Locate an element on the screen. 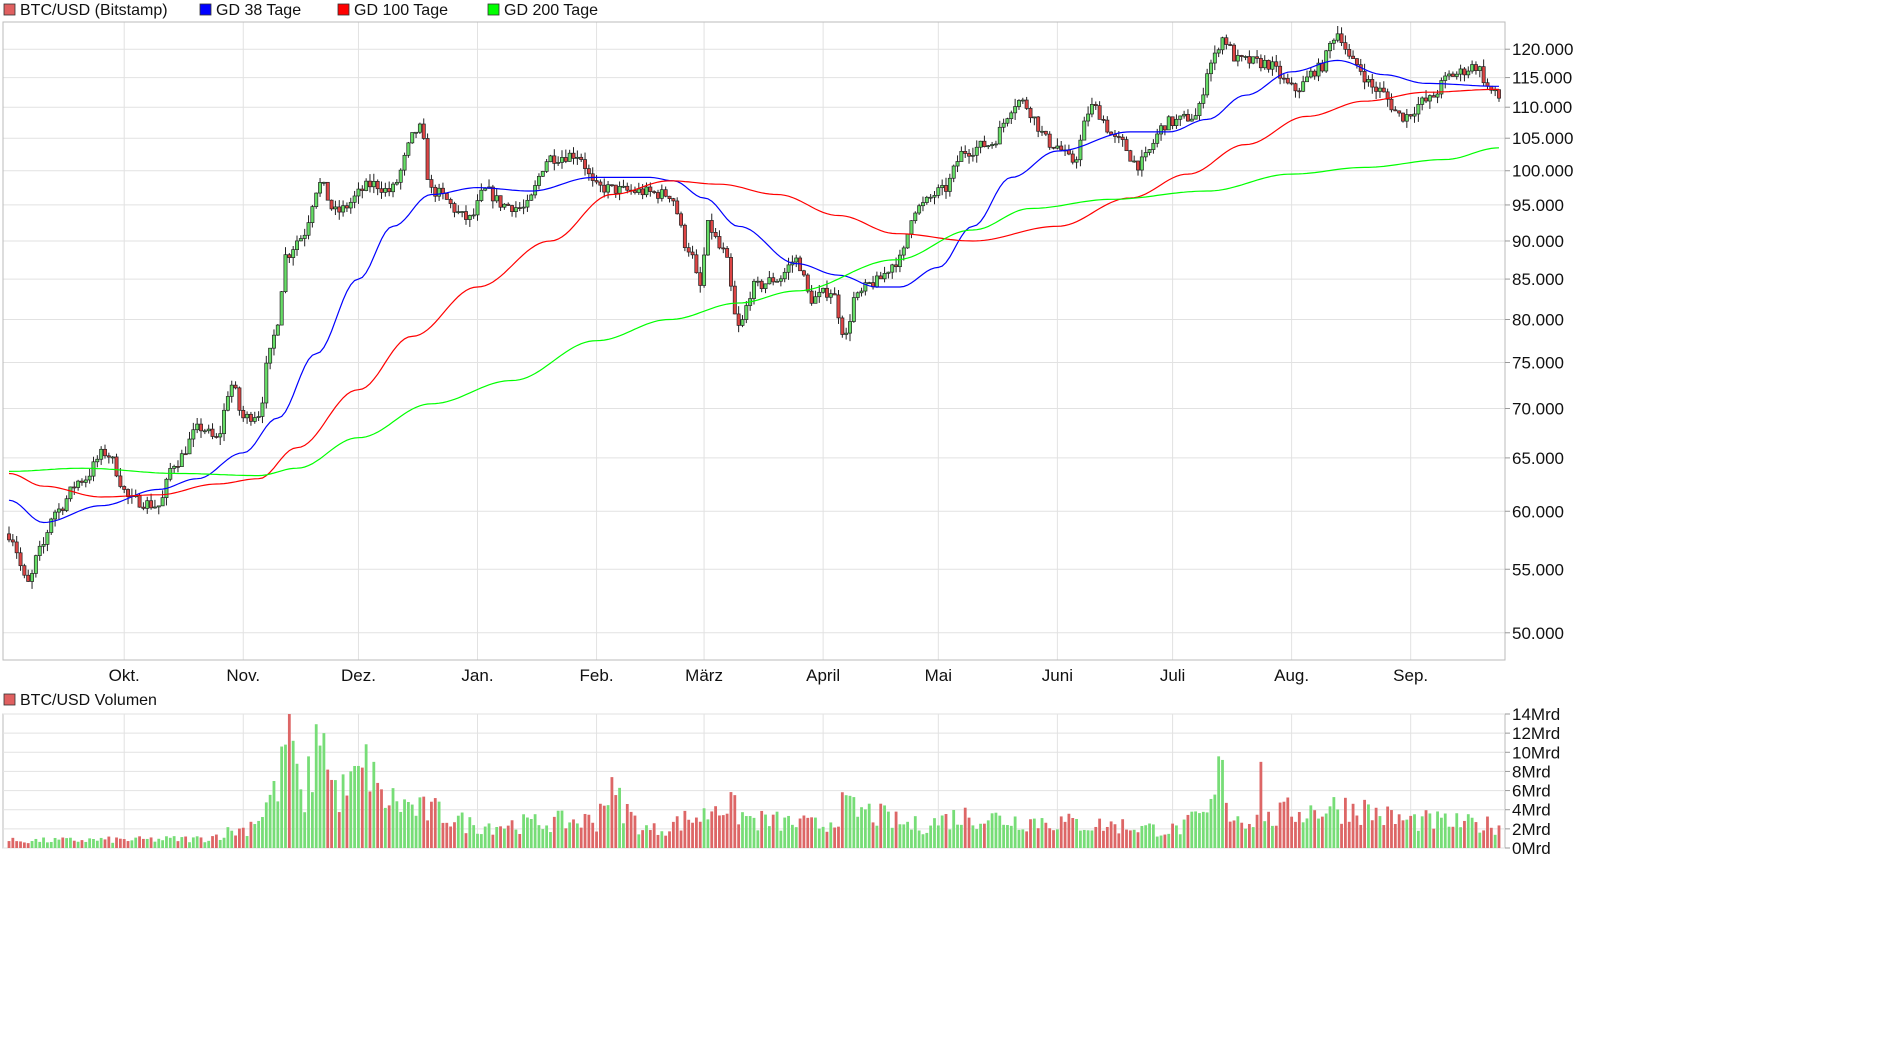 Image resolution: width=1880 pixels, height=1042 pixels. y-tick-label: 85.000 is located at coordinates (1538, 279).